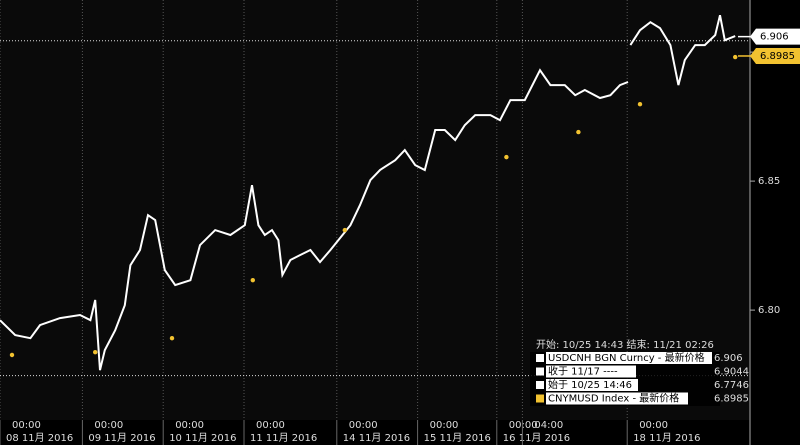 Image resolution: width=800 pixels, height=445 pixels. What do you see at coordinates (777, 56) in the screenshot?
I see `last-value-label: 6.8985` at bounding box center [777, 56].